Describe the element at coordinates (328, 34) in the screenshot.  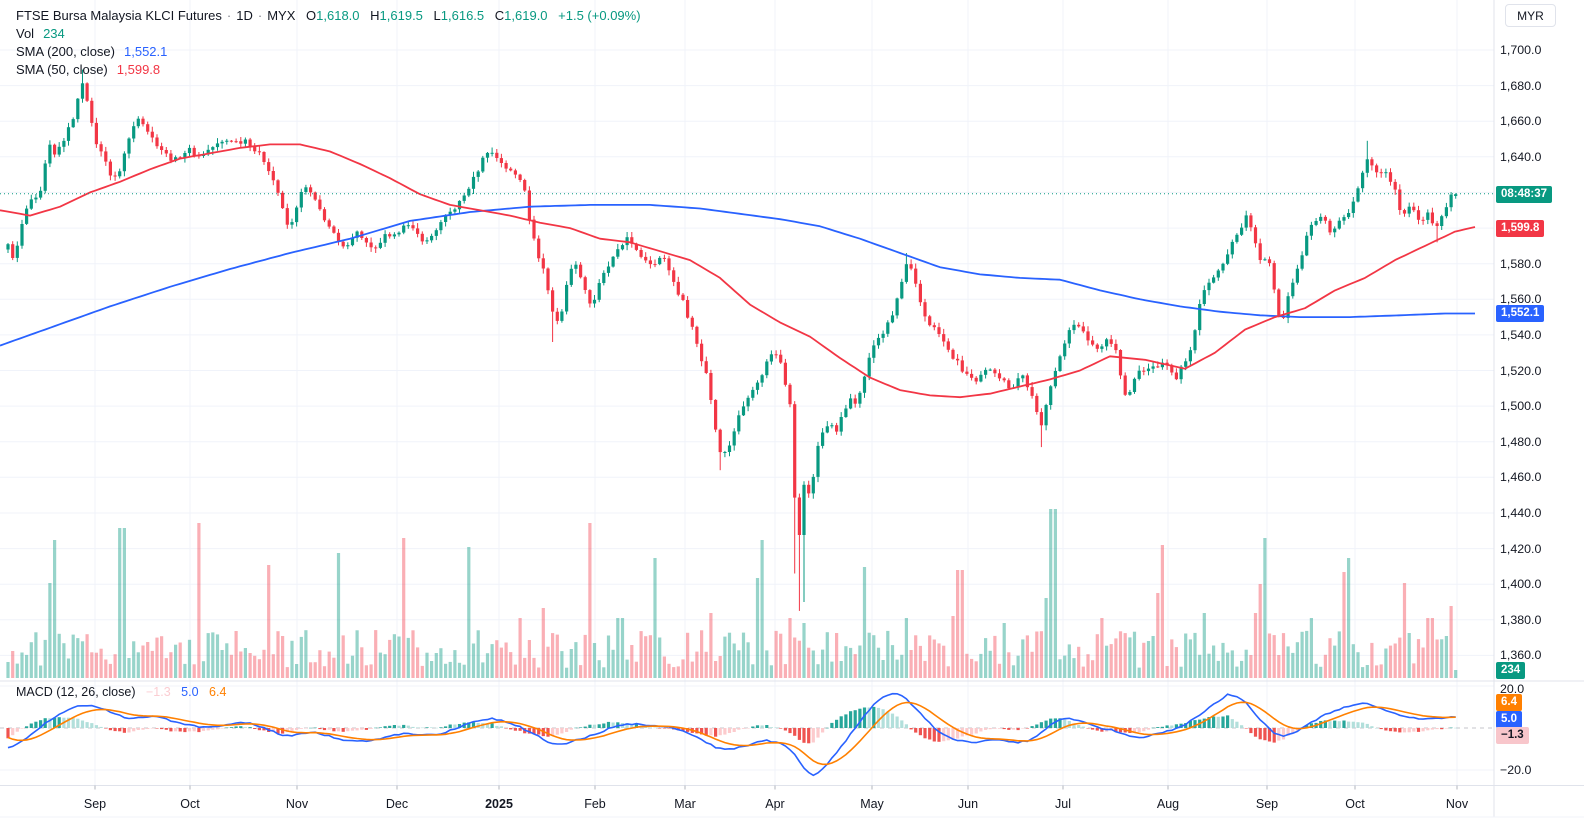
I see `volume-row: Vol 234` at that location.